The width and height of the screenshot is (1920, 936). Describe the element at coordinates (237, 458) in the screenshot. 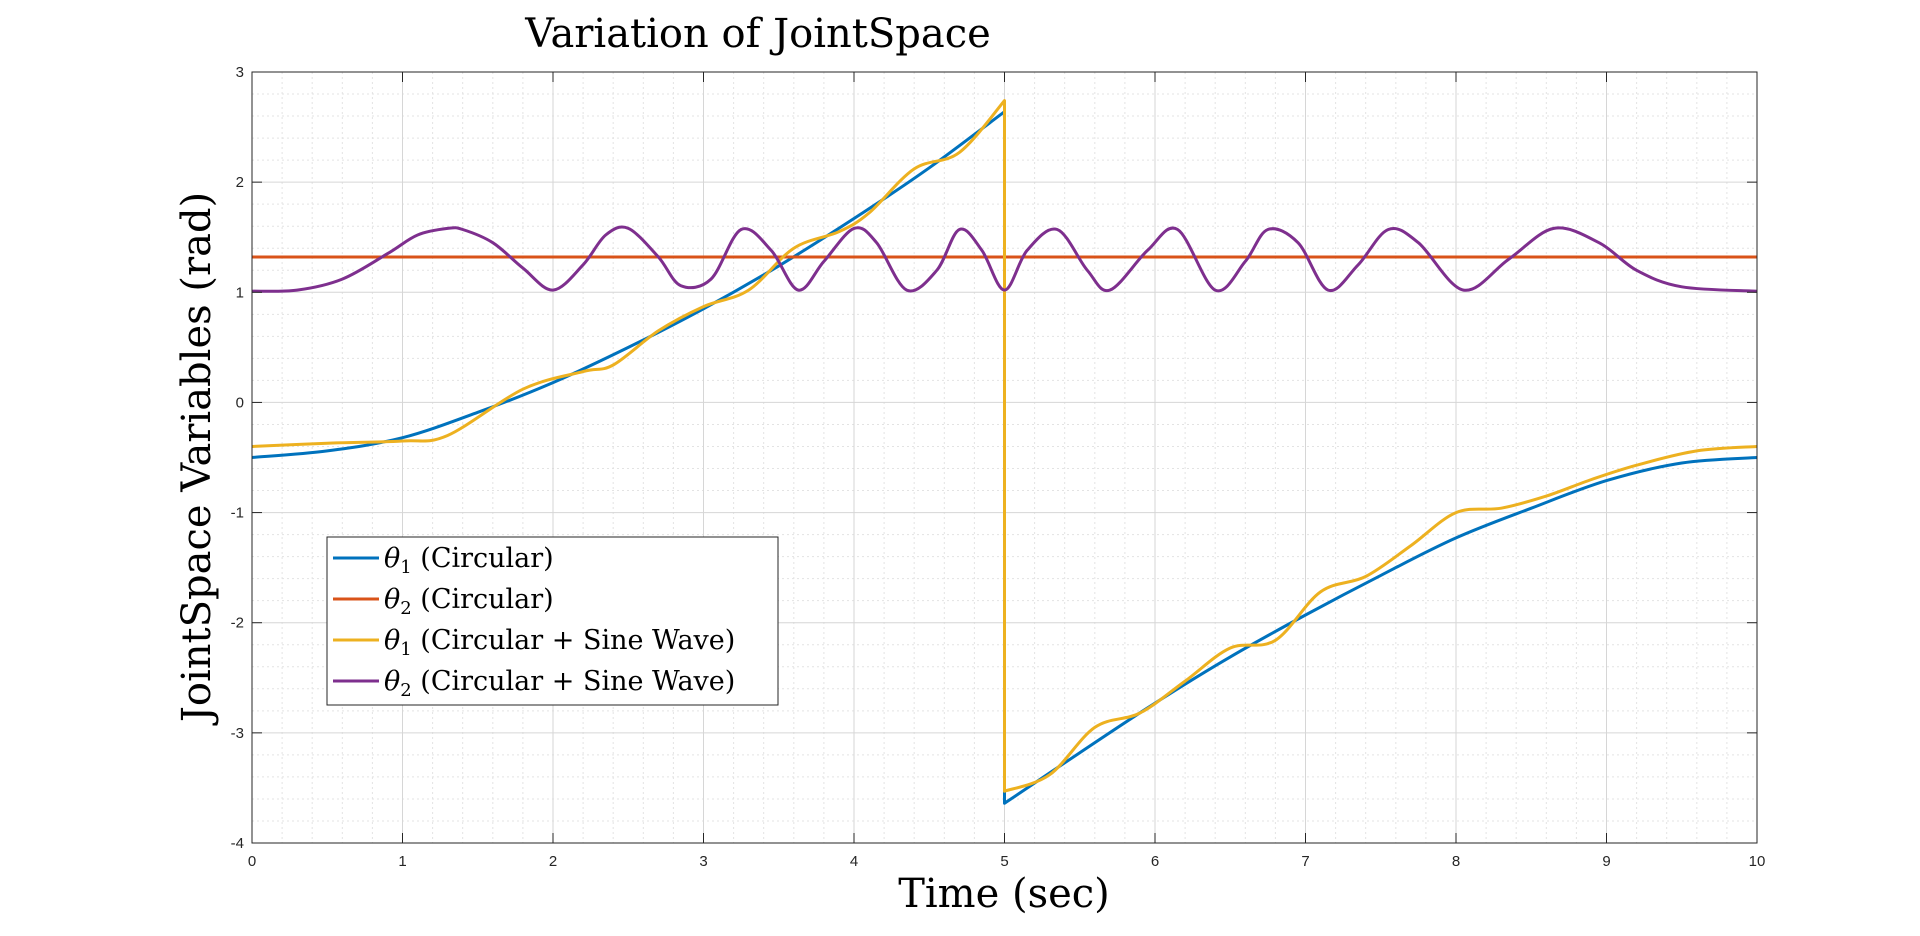

I see `y-tick-labels: -4 -3 -2 -1 0 1 2 3` at that location.